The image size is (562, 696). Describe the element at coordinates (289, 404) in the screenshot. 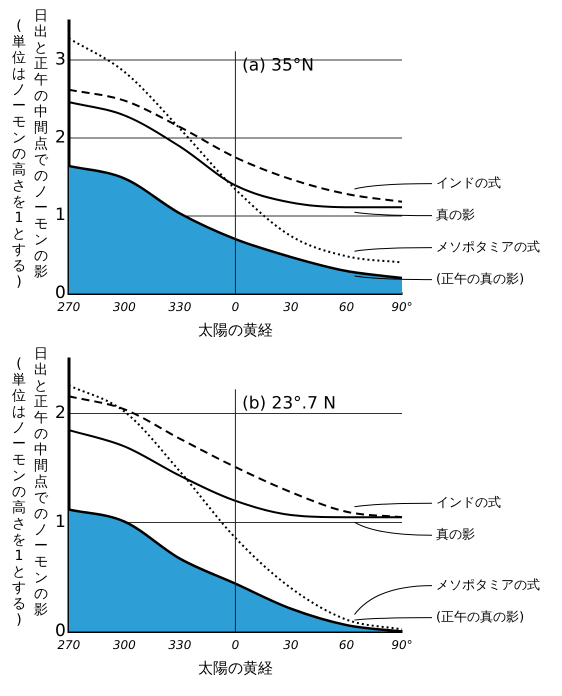

I see `text: (b) 23°.7 N` at that location.